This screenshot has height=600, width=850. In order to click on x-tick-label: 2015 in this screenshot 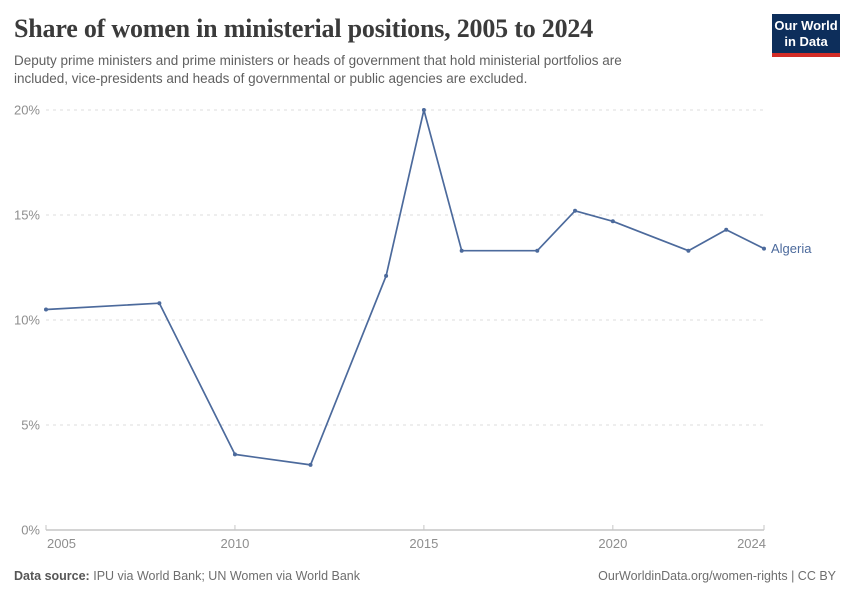, I will do `click(423, 543)`.